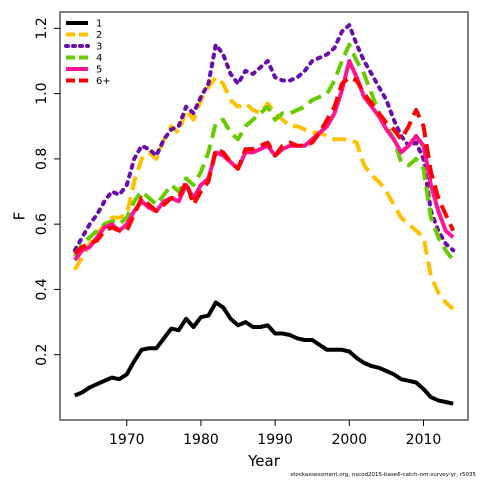 This screenshot has height=480, width=480. Describe the element at coordinates (275, 440) in the screenshot. I see `x-tick-label: 1990` at that location.